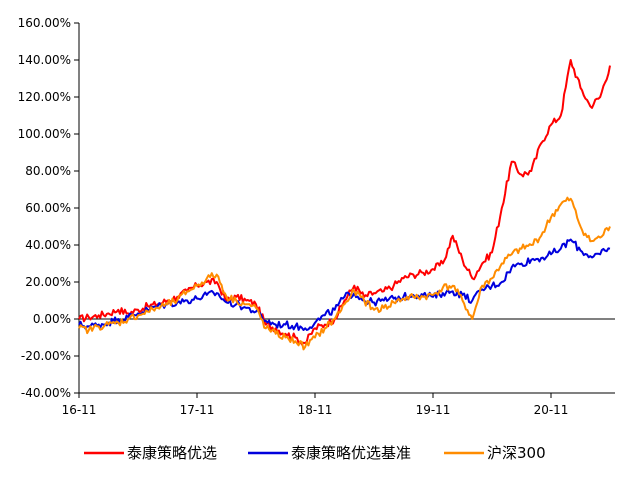 The image size is (638, 479). What do you see at coordinates (52, 319) in the screenshot?
I see `y-tick-label: 0.00%` at bounding box center [52, 319].